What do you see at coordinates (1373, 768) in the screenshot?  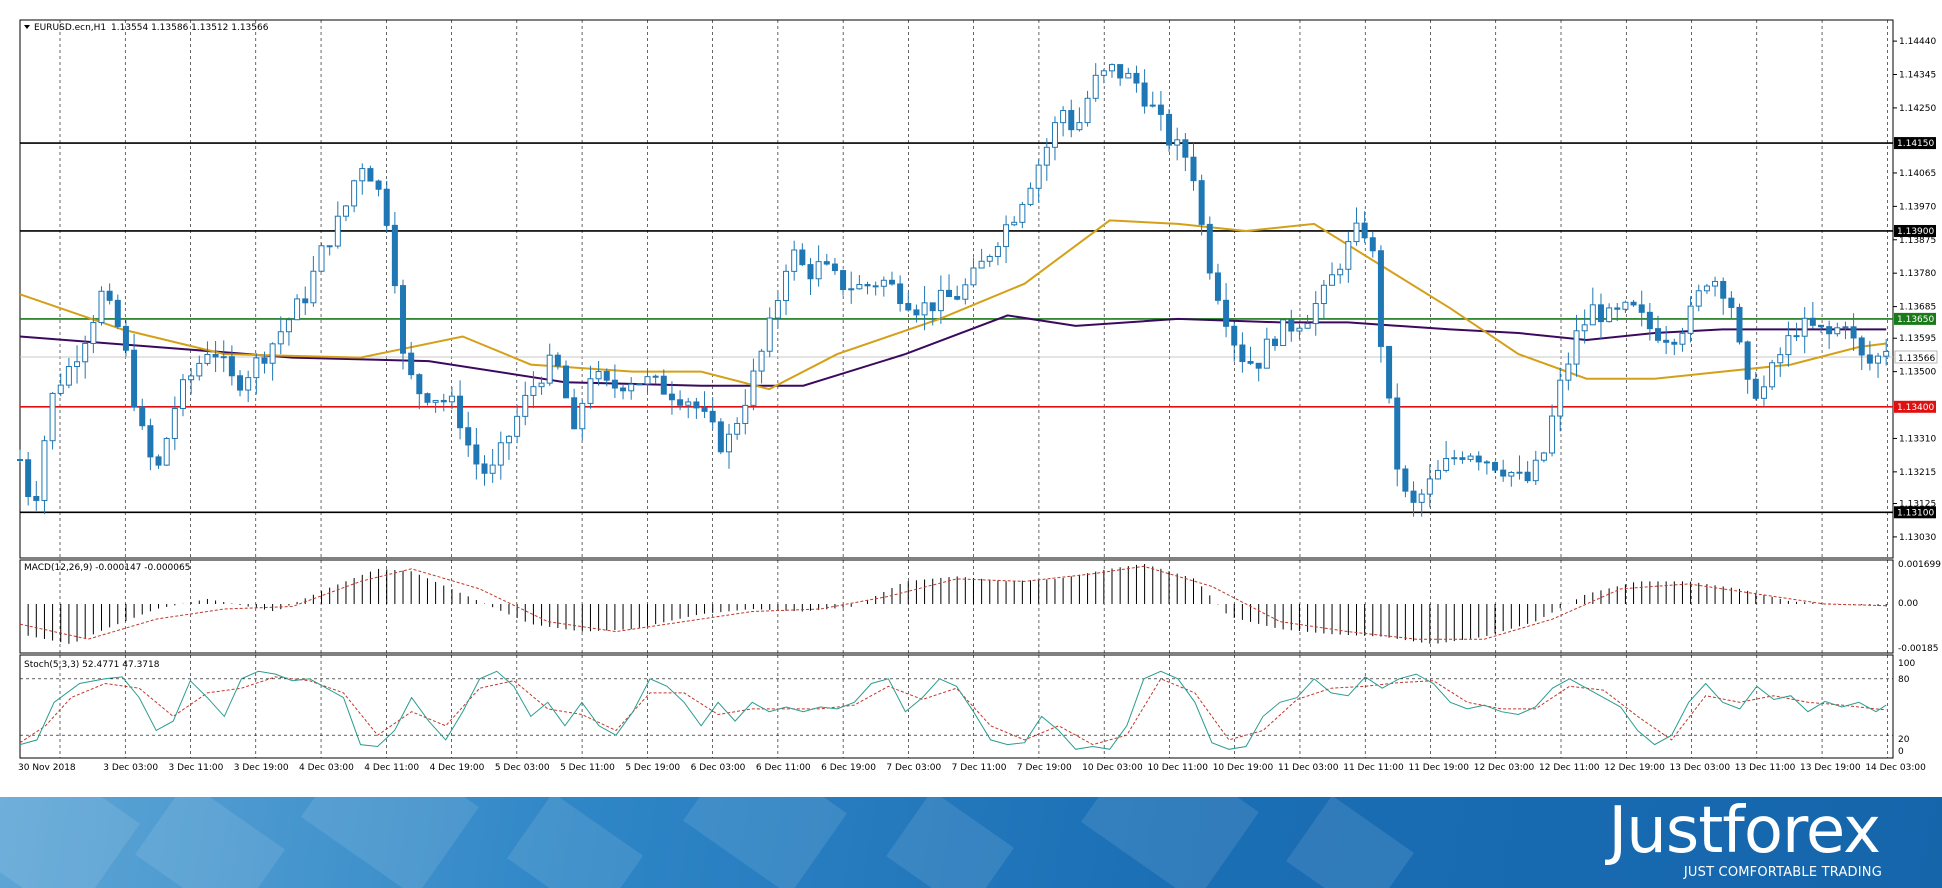 I see `time-tick-label: 11 Dec 11:00` at bounding box center [1373, 768].